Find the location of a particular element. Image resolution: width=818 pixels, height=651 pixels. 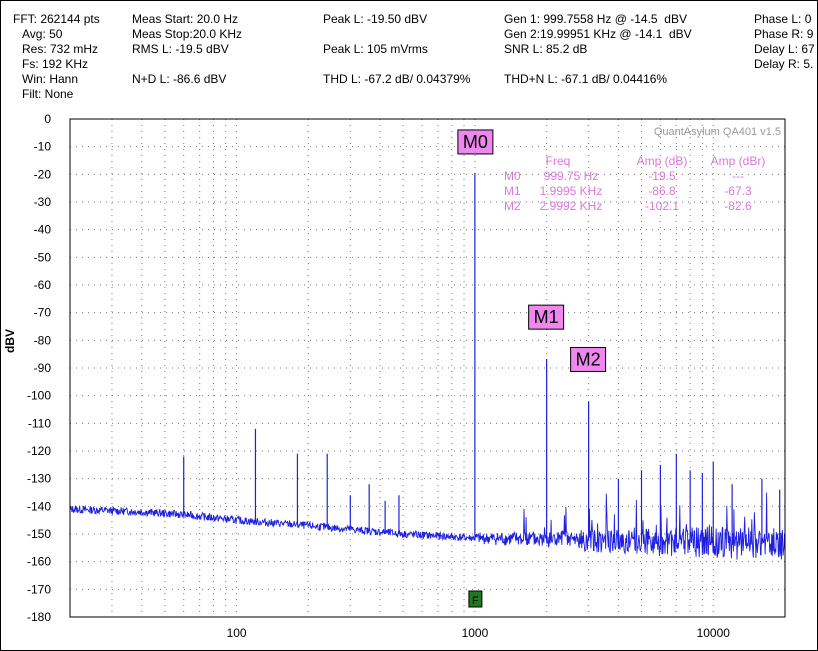

filter-readout: Filt: None is located at coordinates (48, 94).